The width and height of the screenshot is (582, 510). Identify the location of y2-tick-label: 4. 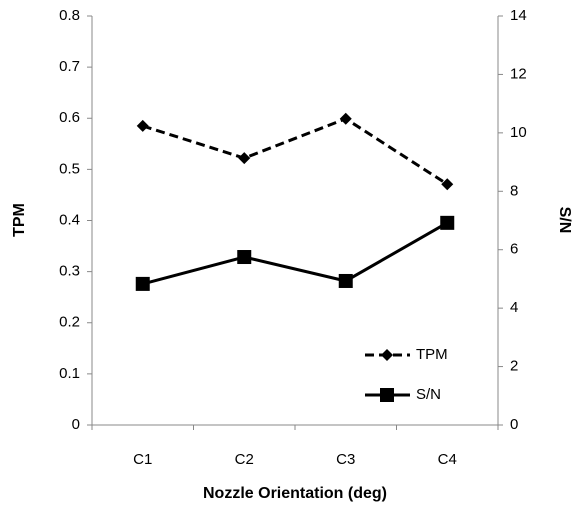
(514, 307).